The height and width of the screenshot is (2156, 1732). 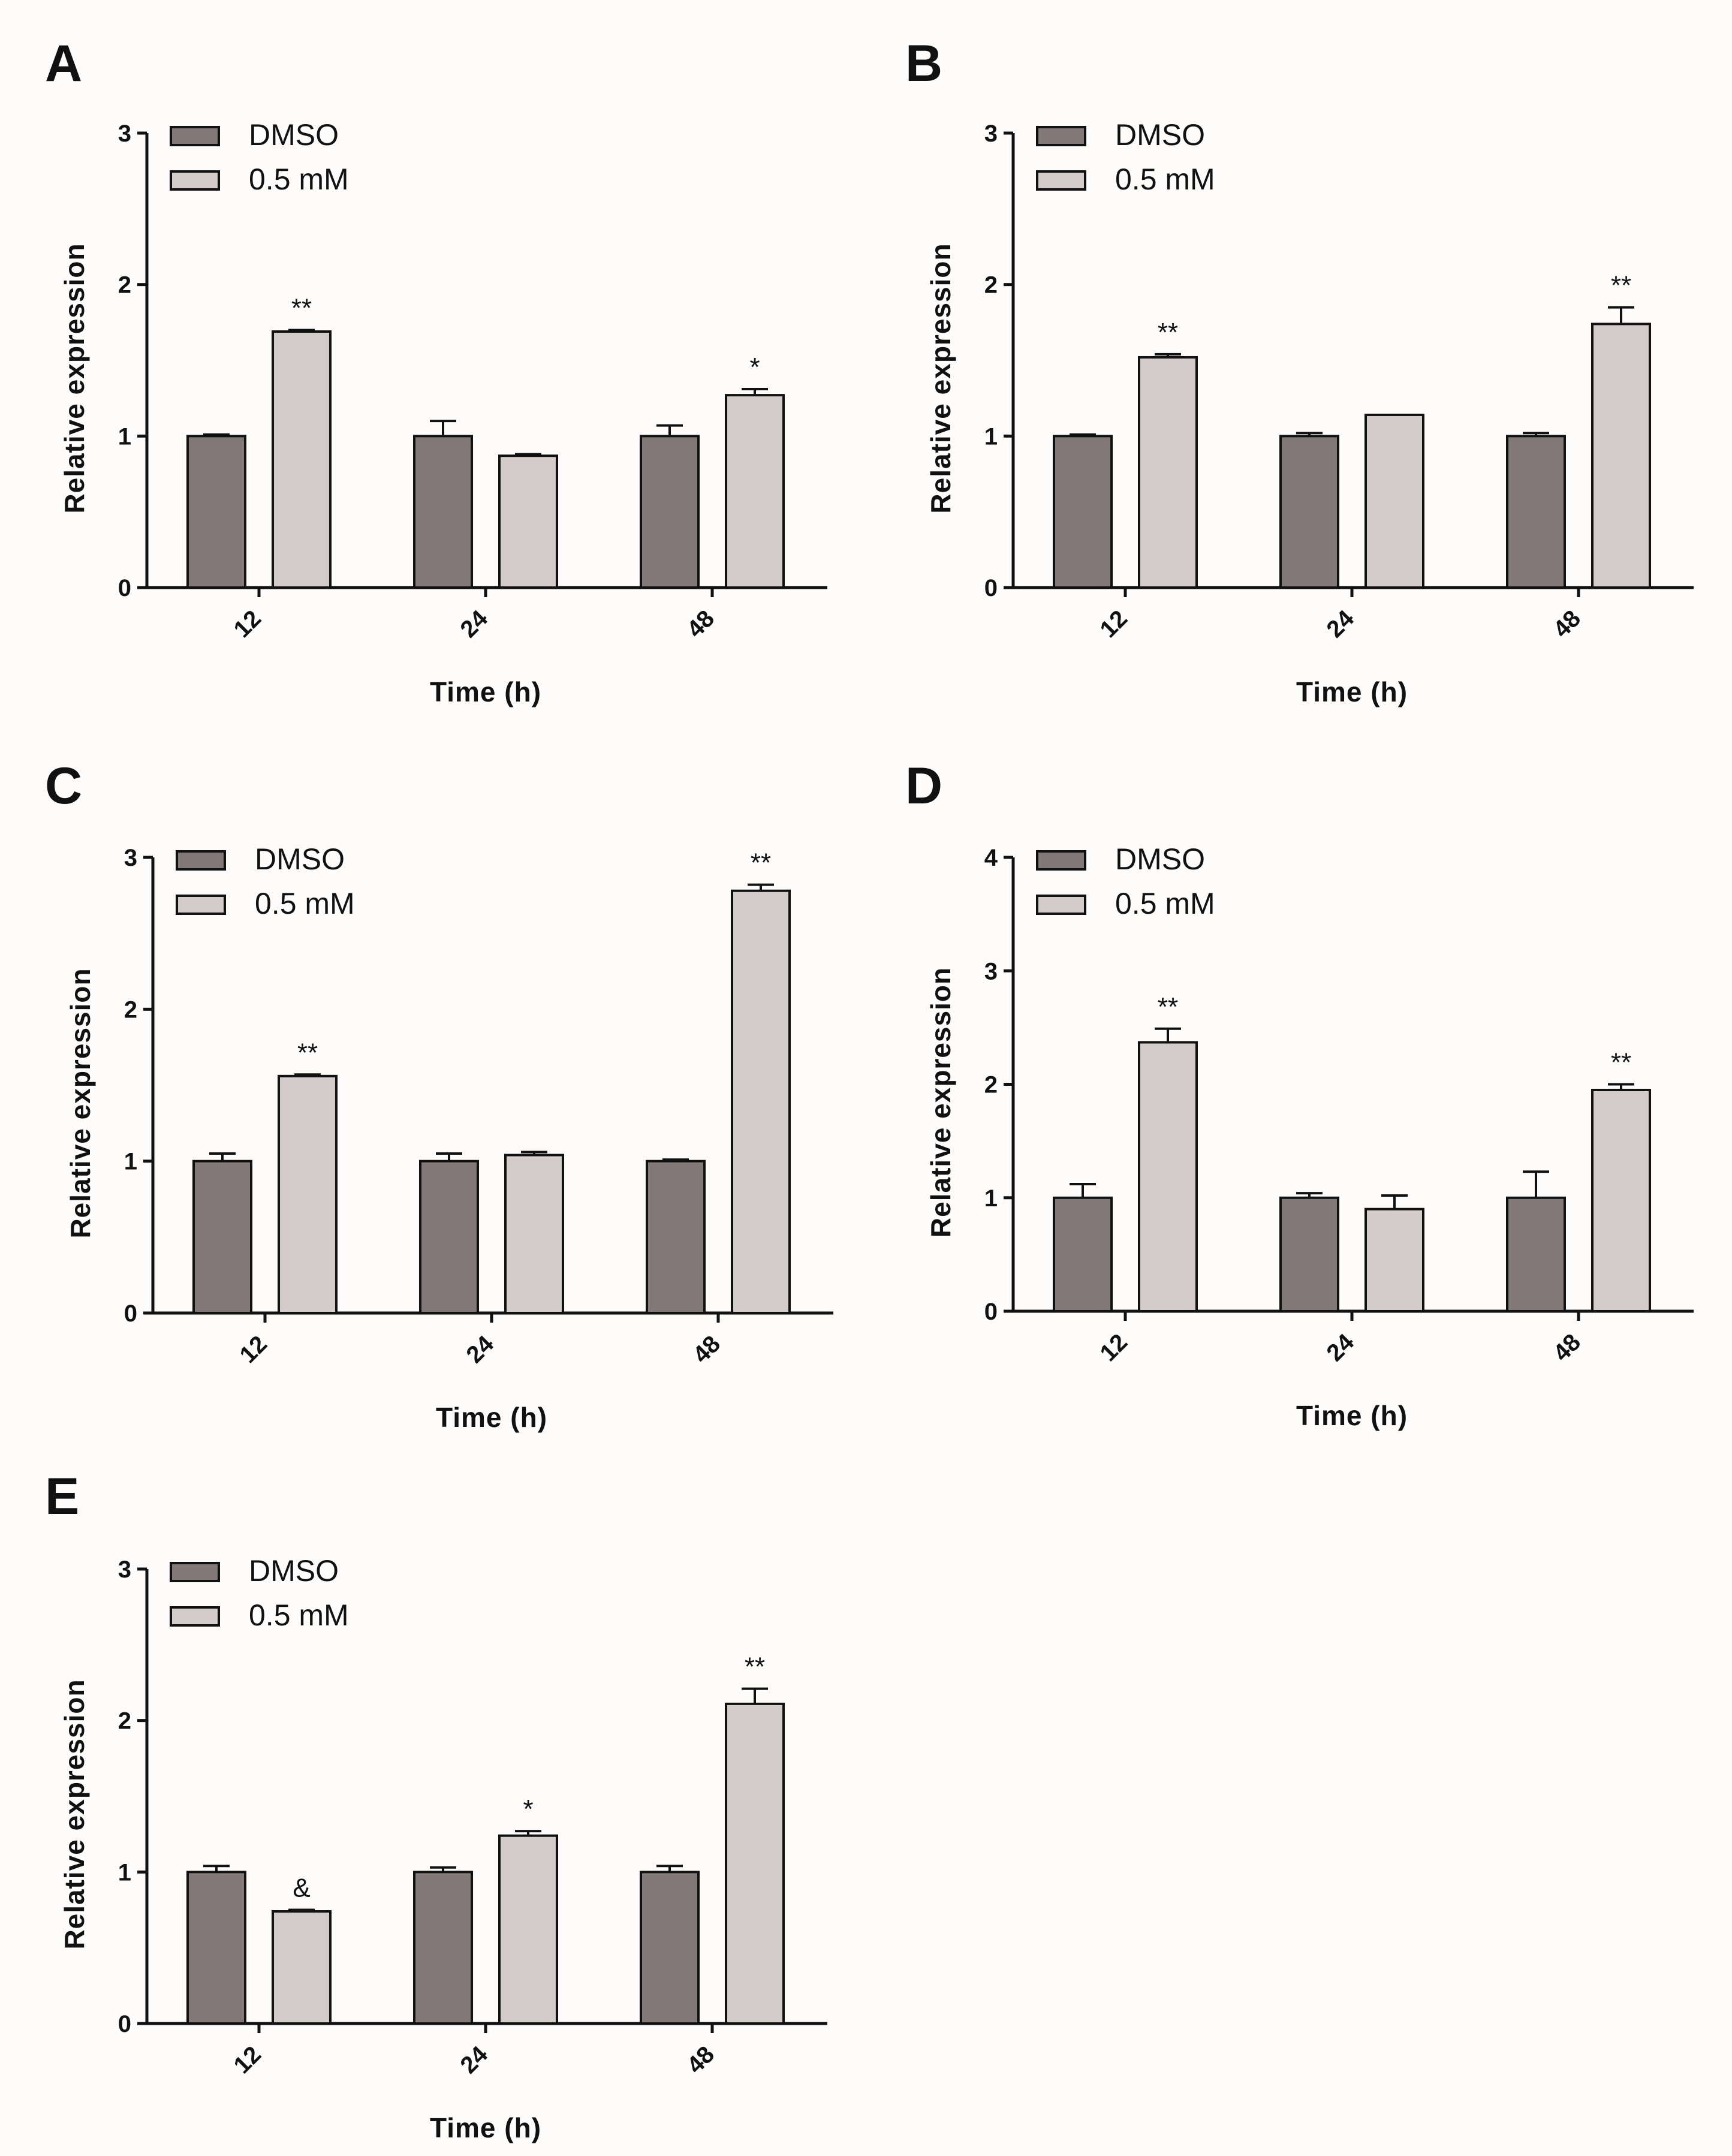 What do you see at coordinates (62, 1496) in the screenshot?
I see `panel-label: E` at bounding box center [62, 1496].